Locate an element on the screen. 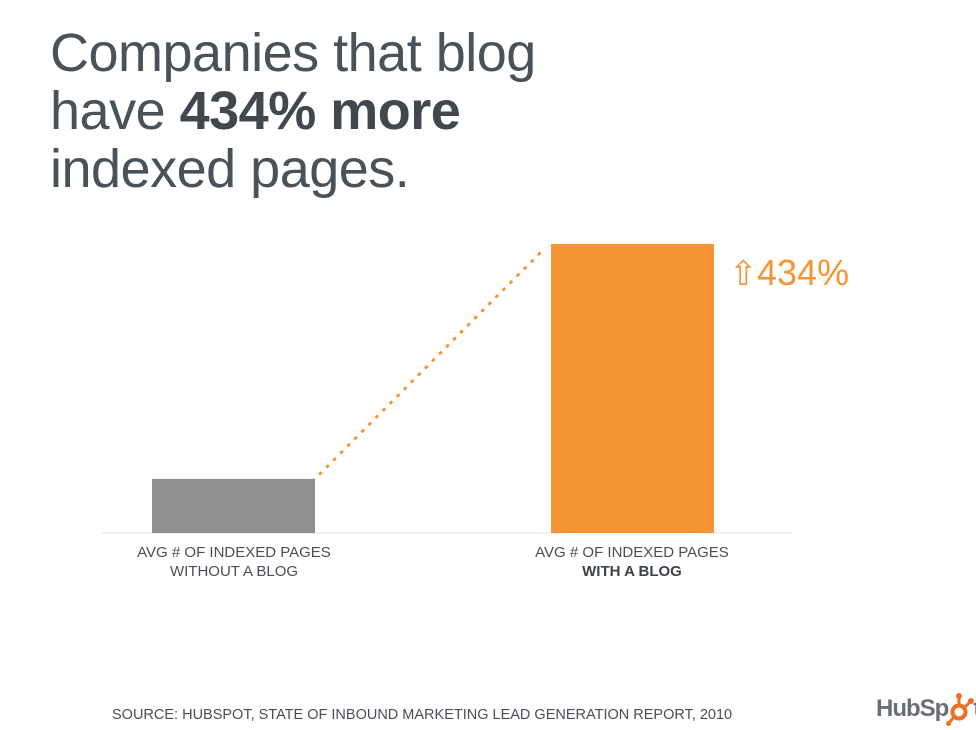  bar-with-blog is located at coordinates (632, 388).